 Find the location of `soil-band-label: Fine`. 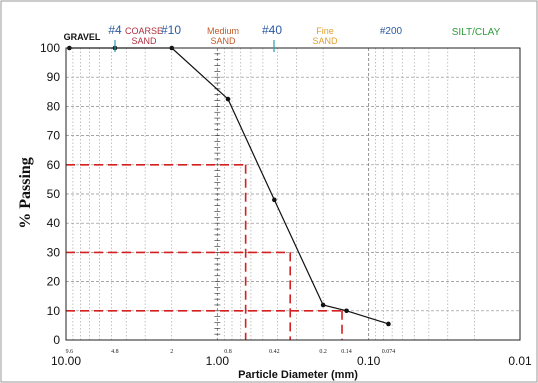

soil-band-label: Fine is located at coordinates (325, 31).